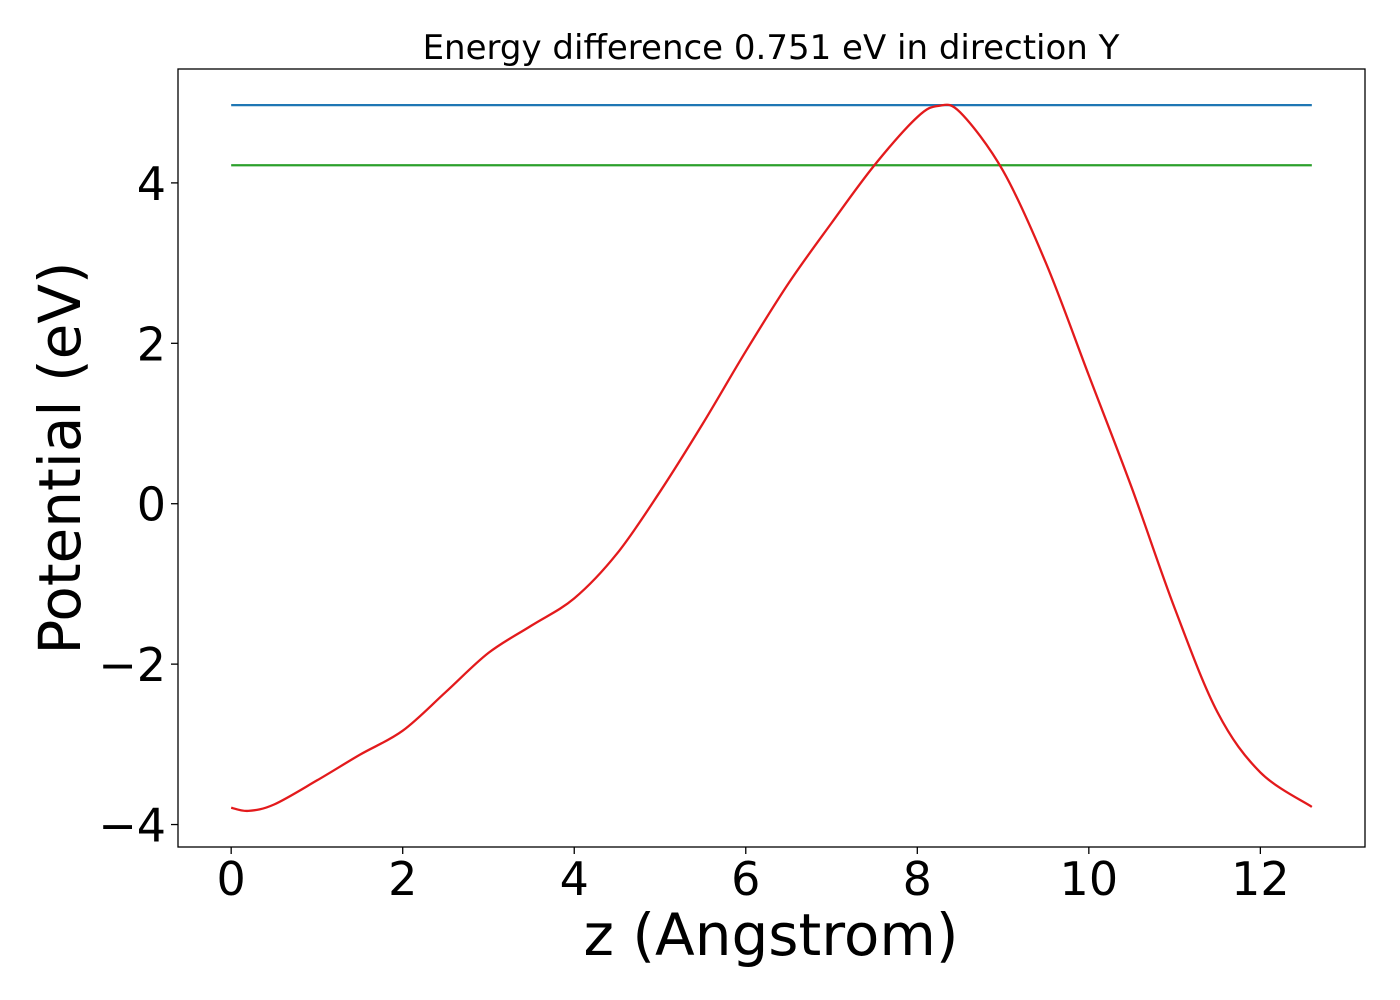 Image resolution: width=1400 pixels, height=1000 pixels. What do you see at coordinates (745, 879) in the screenshot?
I see `x-tick-label-6: 6` at bounding box center [745, 879].